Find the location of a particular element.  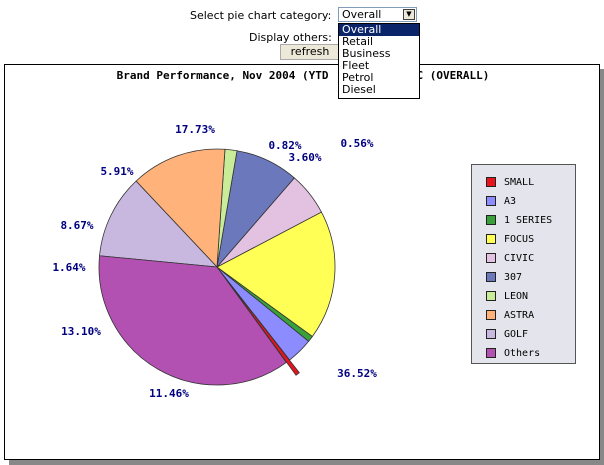

pie-label-leon: 1.64% is located at coordinates (68, 267).